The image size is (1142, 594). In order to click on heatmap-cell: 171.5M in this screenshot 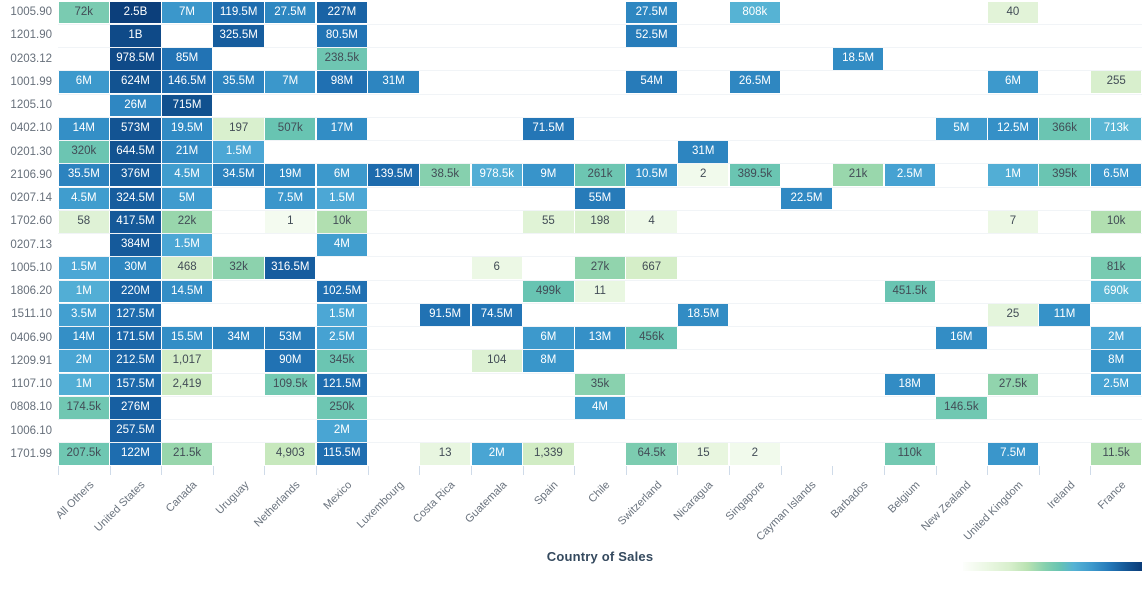, I will do `click(135, 338)`.